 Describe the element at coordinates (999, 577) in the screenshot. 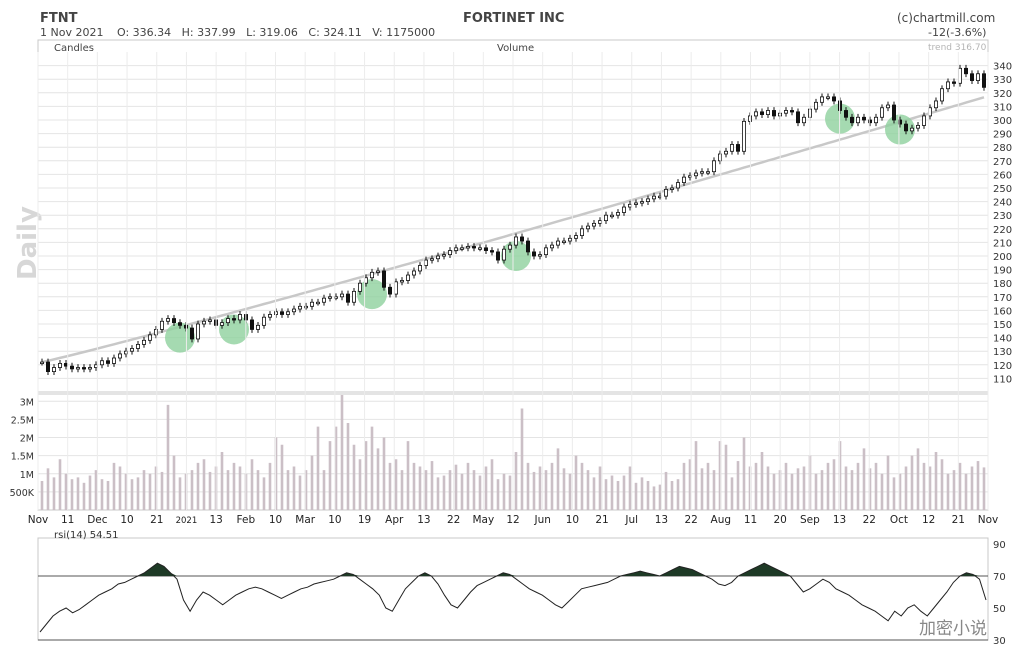

I see `rsi-tick-label: 70` at that location.